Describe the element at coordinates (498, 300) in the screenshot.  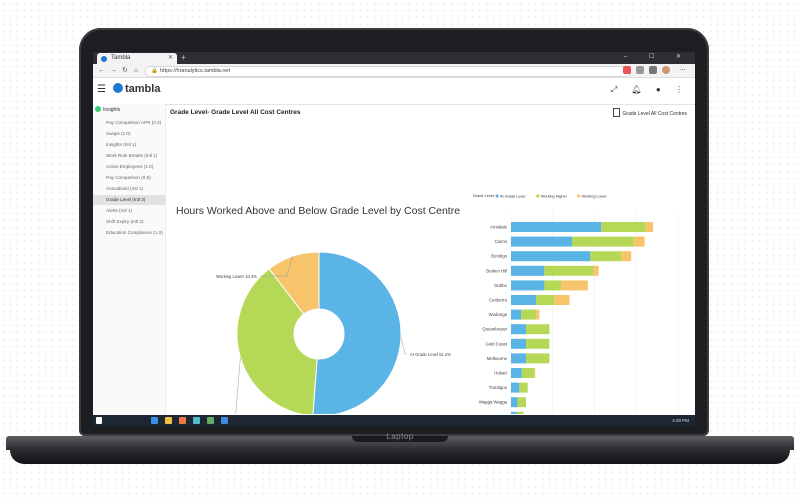
I see `bar-category-label: Canberra` at that location.